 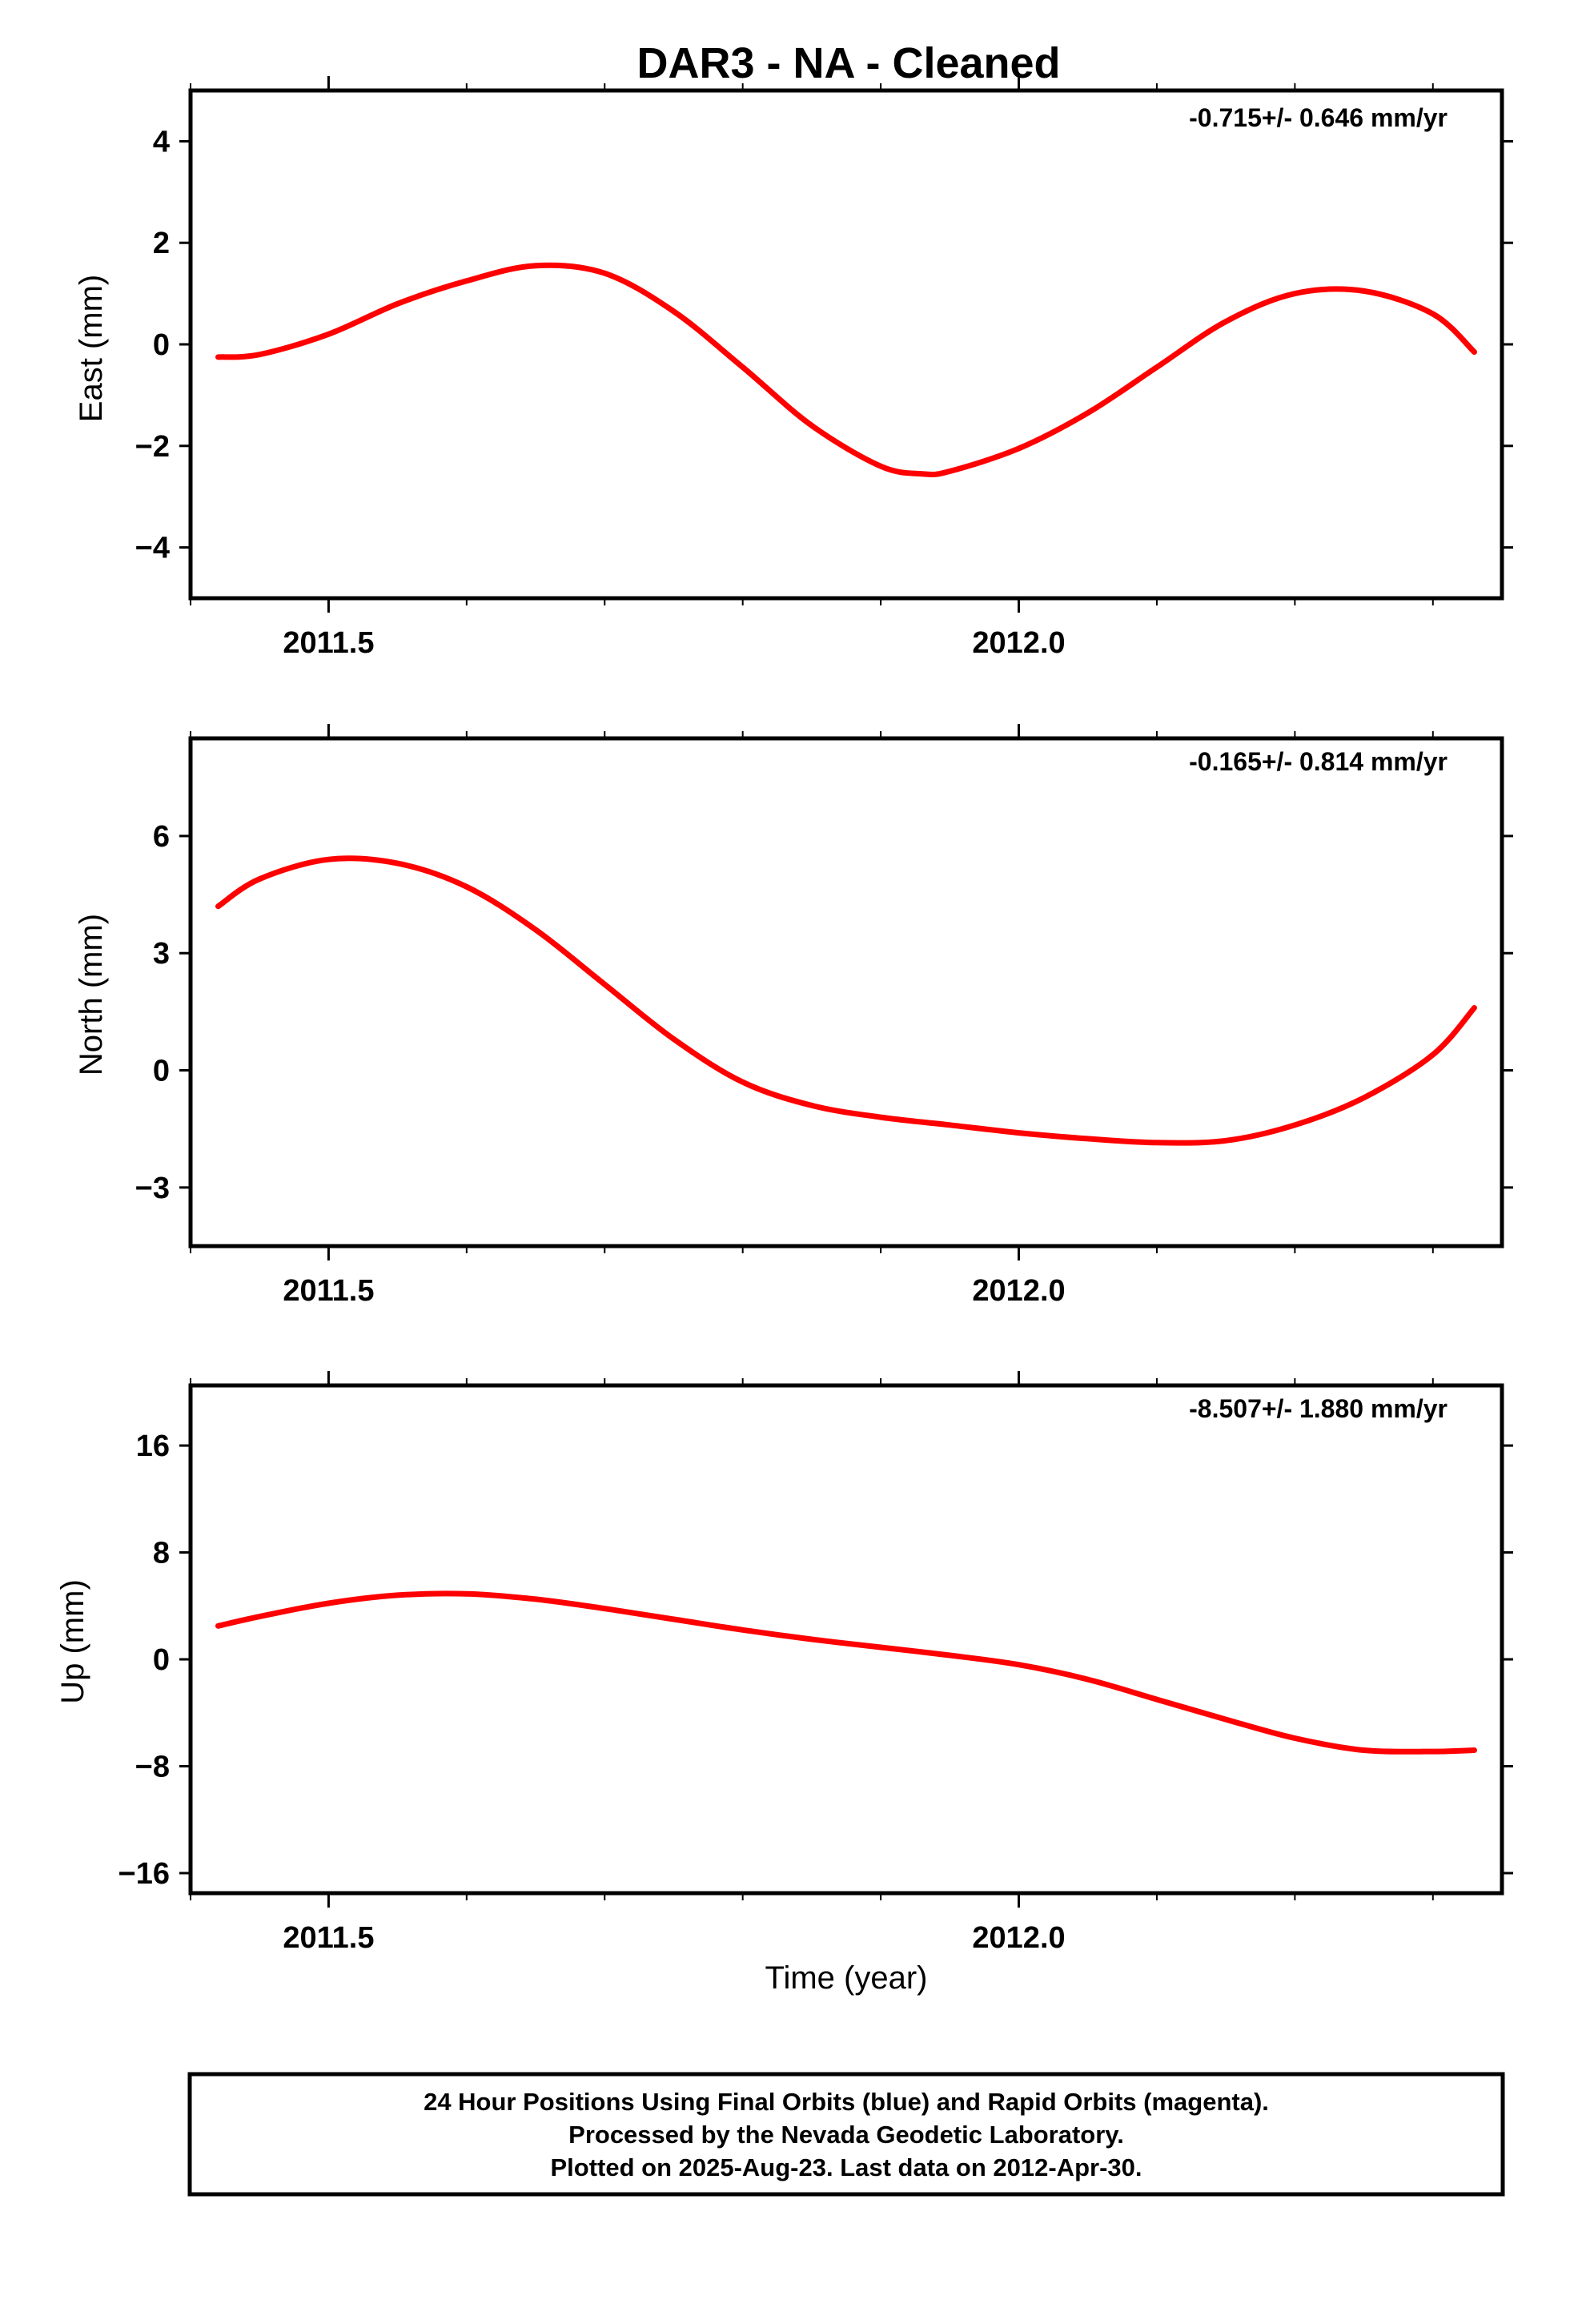 I want to click on east-xtick-label: 2011.5, so click(x=329, y=643).